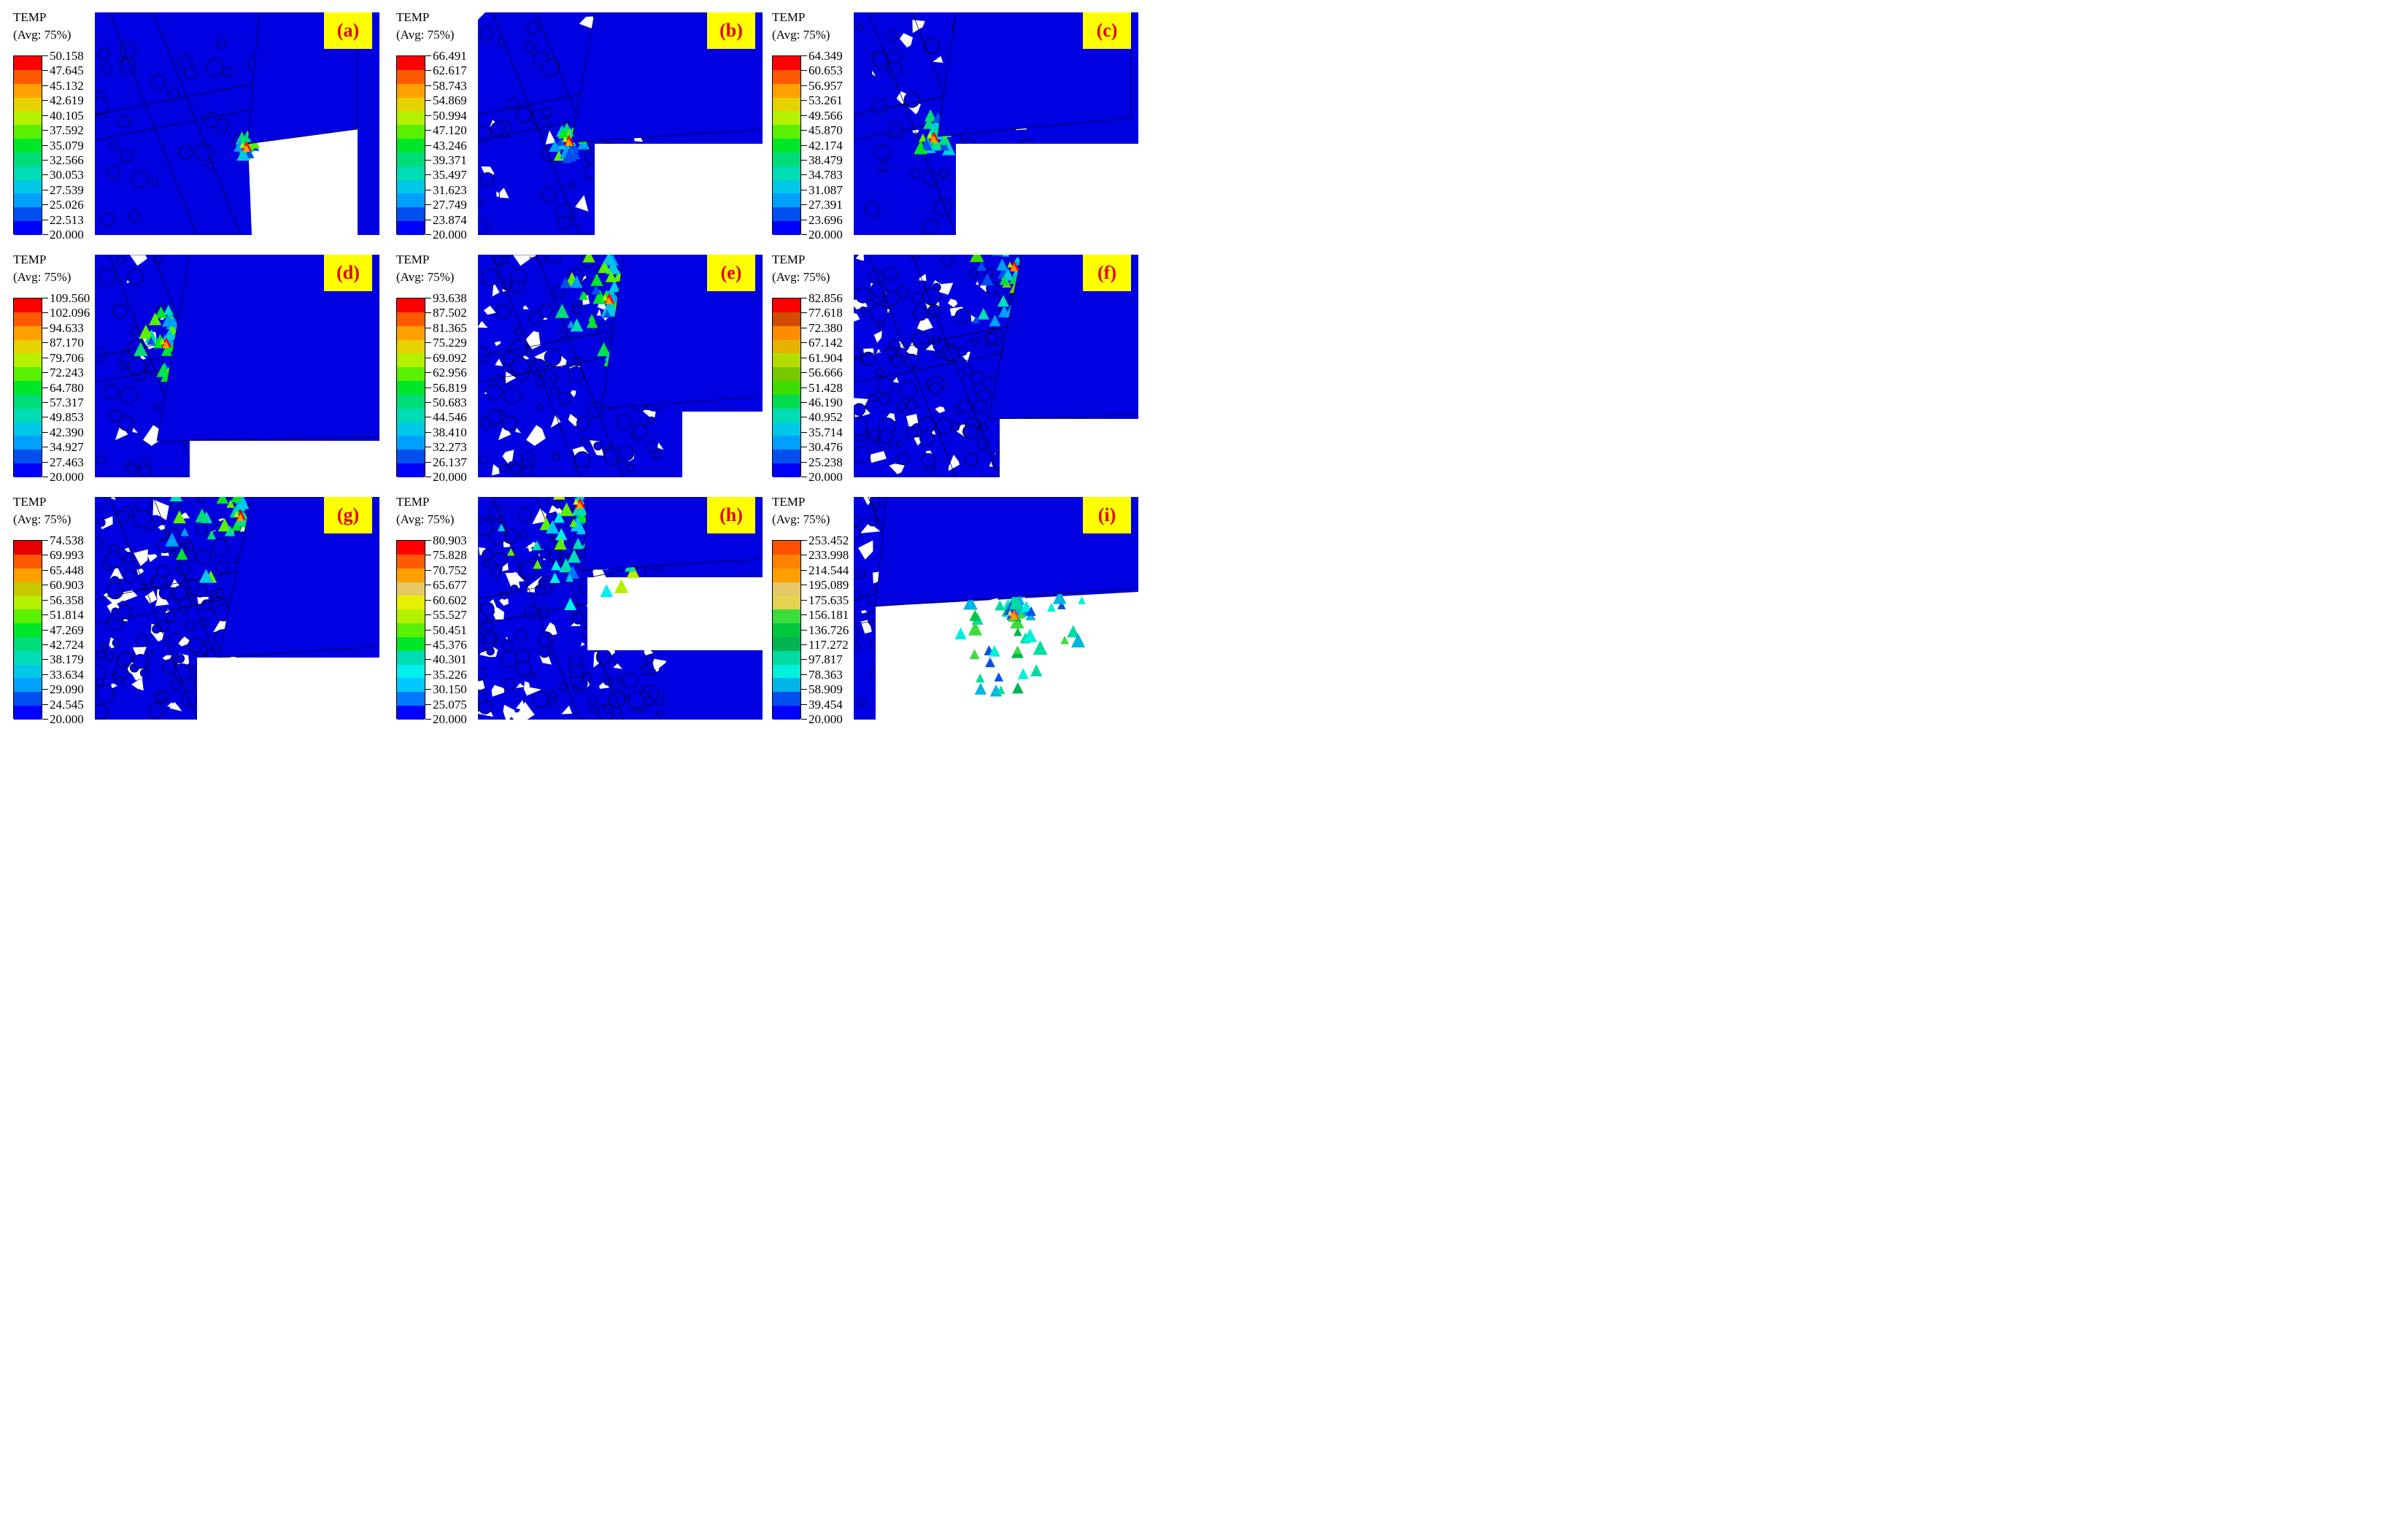 Image resolution: width=2408 pixels, height=1526 pixels. Describe the element at coordinates (67, 585) in the screenshot. I see `scale-tick-label: 60.903` at that location.